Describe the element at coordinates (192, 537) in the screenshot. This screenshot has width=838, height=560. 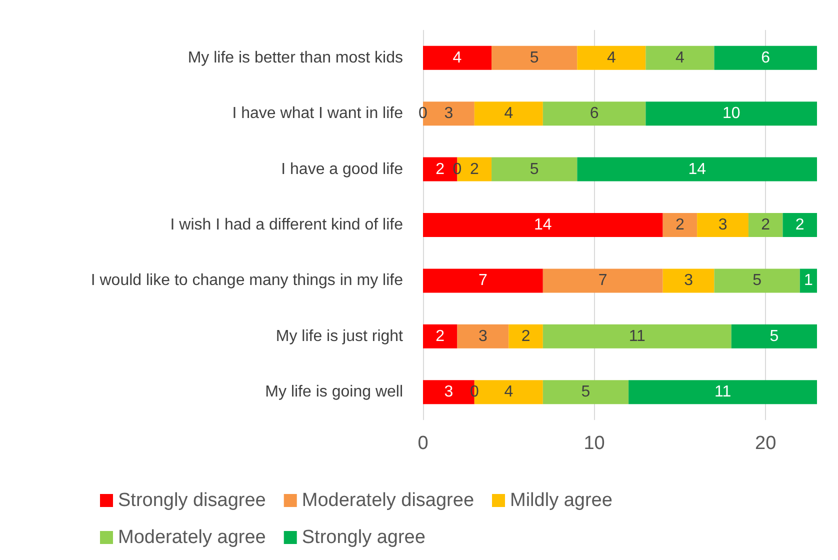
I see `legend-label: Moderately agree` at that location.